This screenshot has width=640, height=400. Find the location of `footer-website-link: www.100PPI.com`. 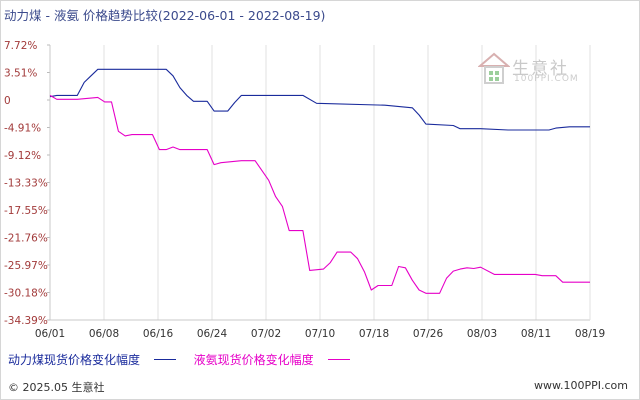

footer-website-link: www.100PPI.com is located at coordinates (581, 385).